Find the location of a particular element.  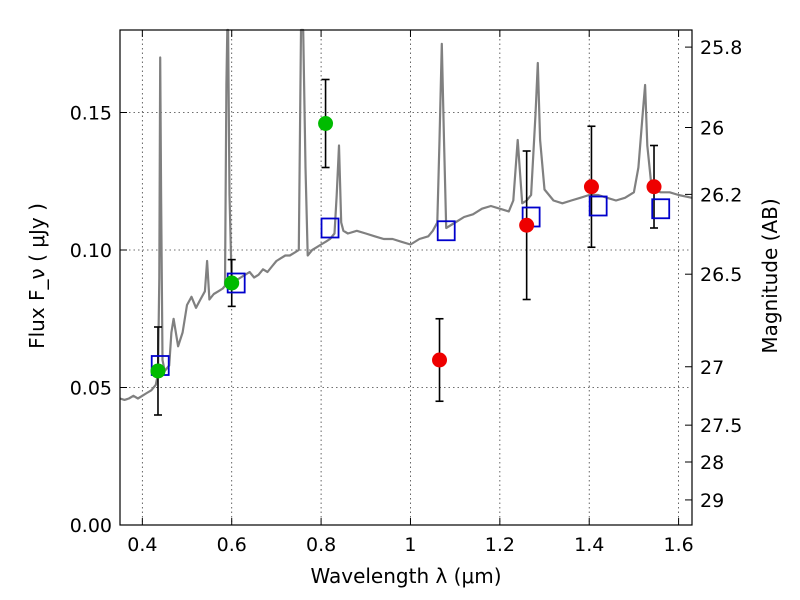

y2-tick-label: 25.8 is located at coordinates (721, 48).